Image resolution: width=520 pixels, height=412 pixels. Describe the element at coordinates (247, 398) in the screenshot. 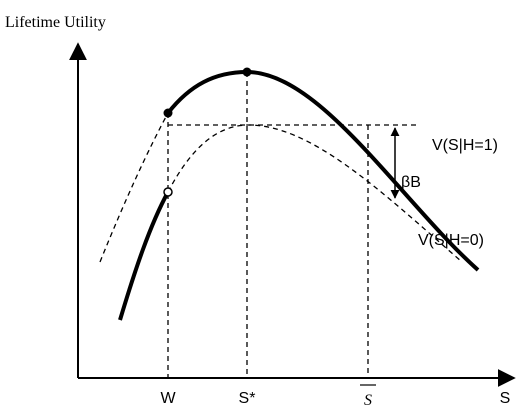

I see `x-marker: S*` at that location.